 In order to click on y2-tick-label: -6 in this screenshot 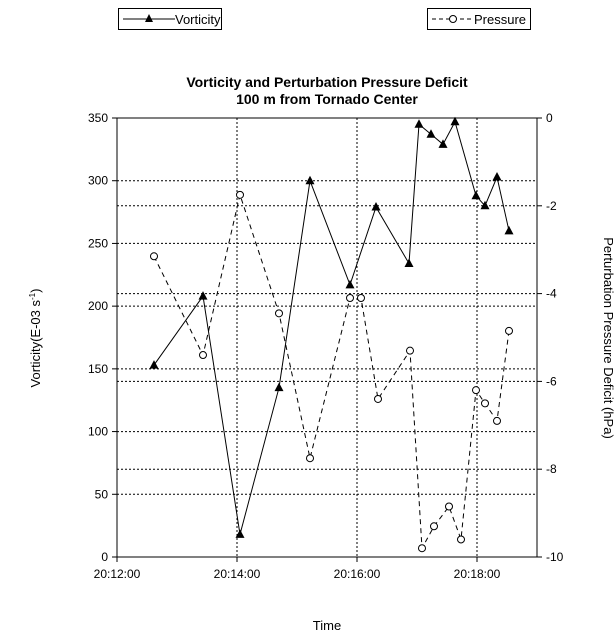, I will do `click(551, 381)`.